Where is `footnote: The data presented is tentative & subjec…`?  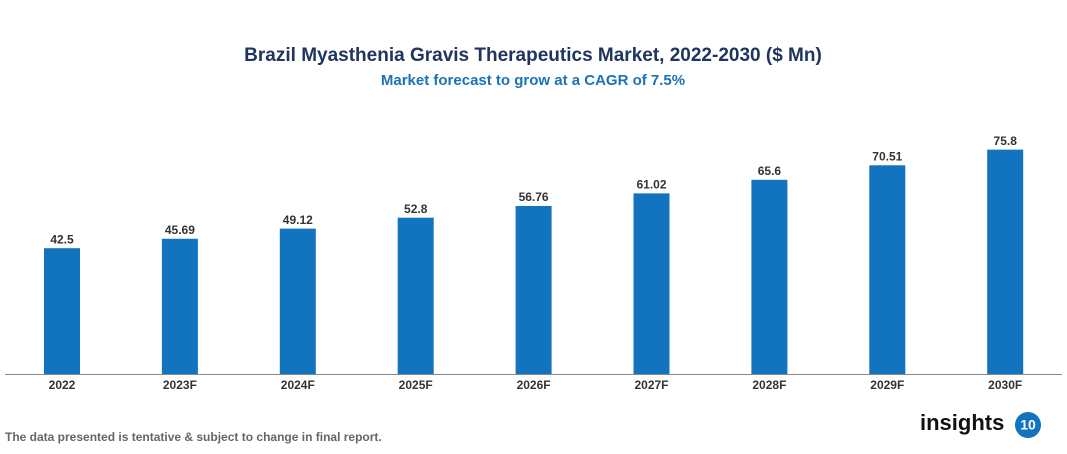
footnote: The data presented is tentative & subjec… is located at coordinates (193, 437).